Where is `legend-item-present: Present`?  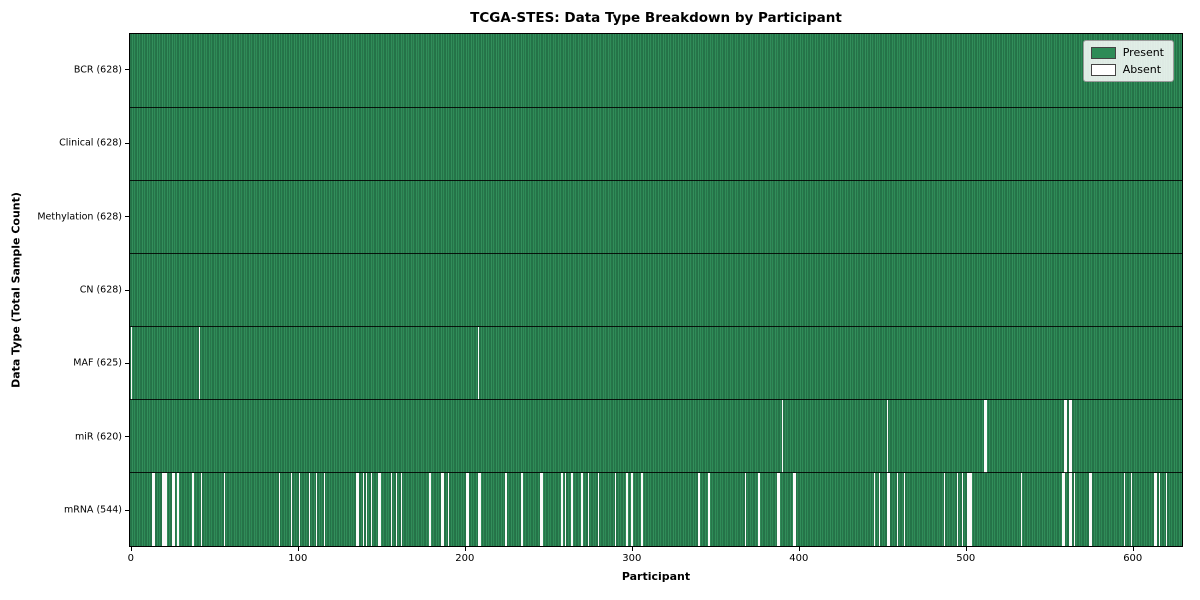 legend-item-present: Present is located at coordinates (1127, 52).